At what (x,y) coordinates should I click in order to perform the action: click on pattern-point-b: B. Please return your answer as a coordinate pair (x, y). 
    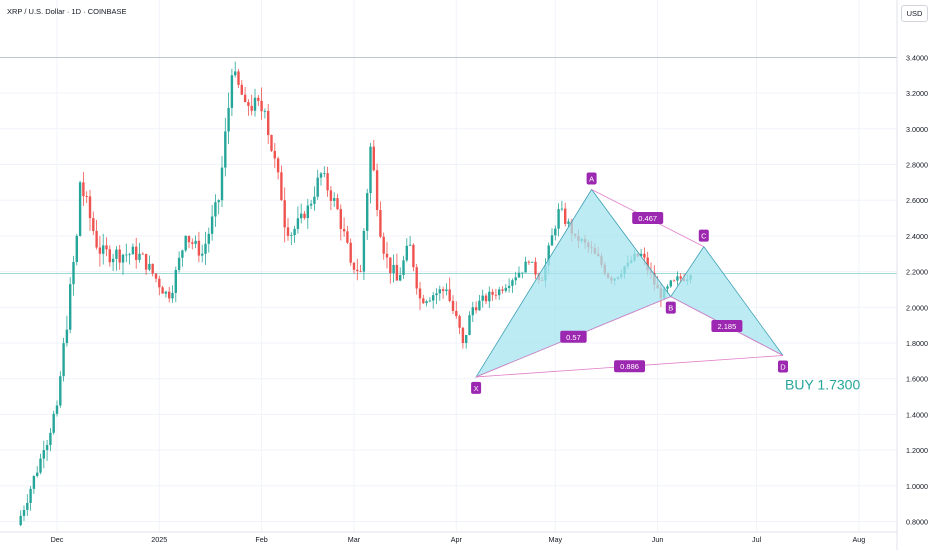
    Looking at the image, I should click on (670, 307).